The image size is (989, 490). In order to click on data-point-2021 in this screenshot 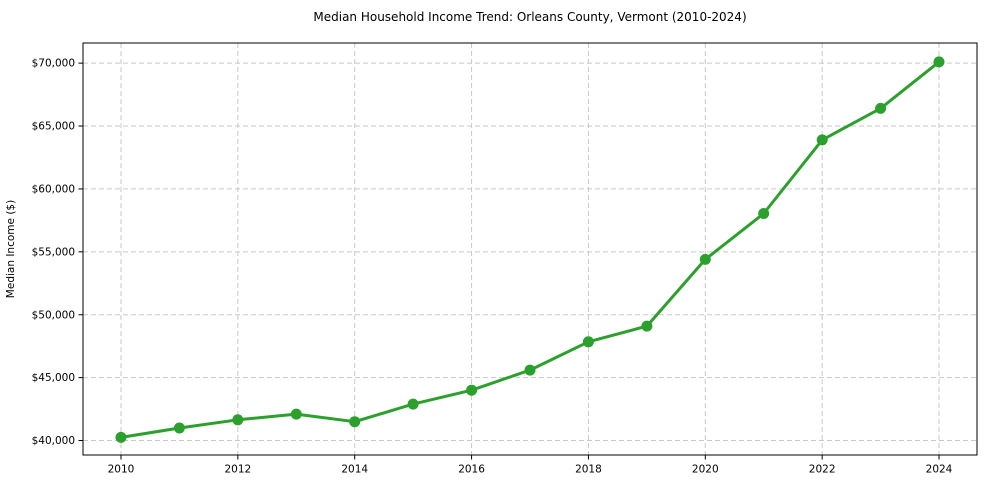, I will do `click(764, 213)`.